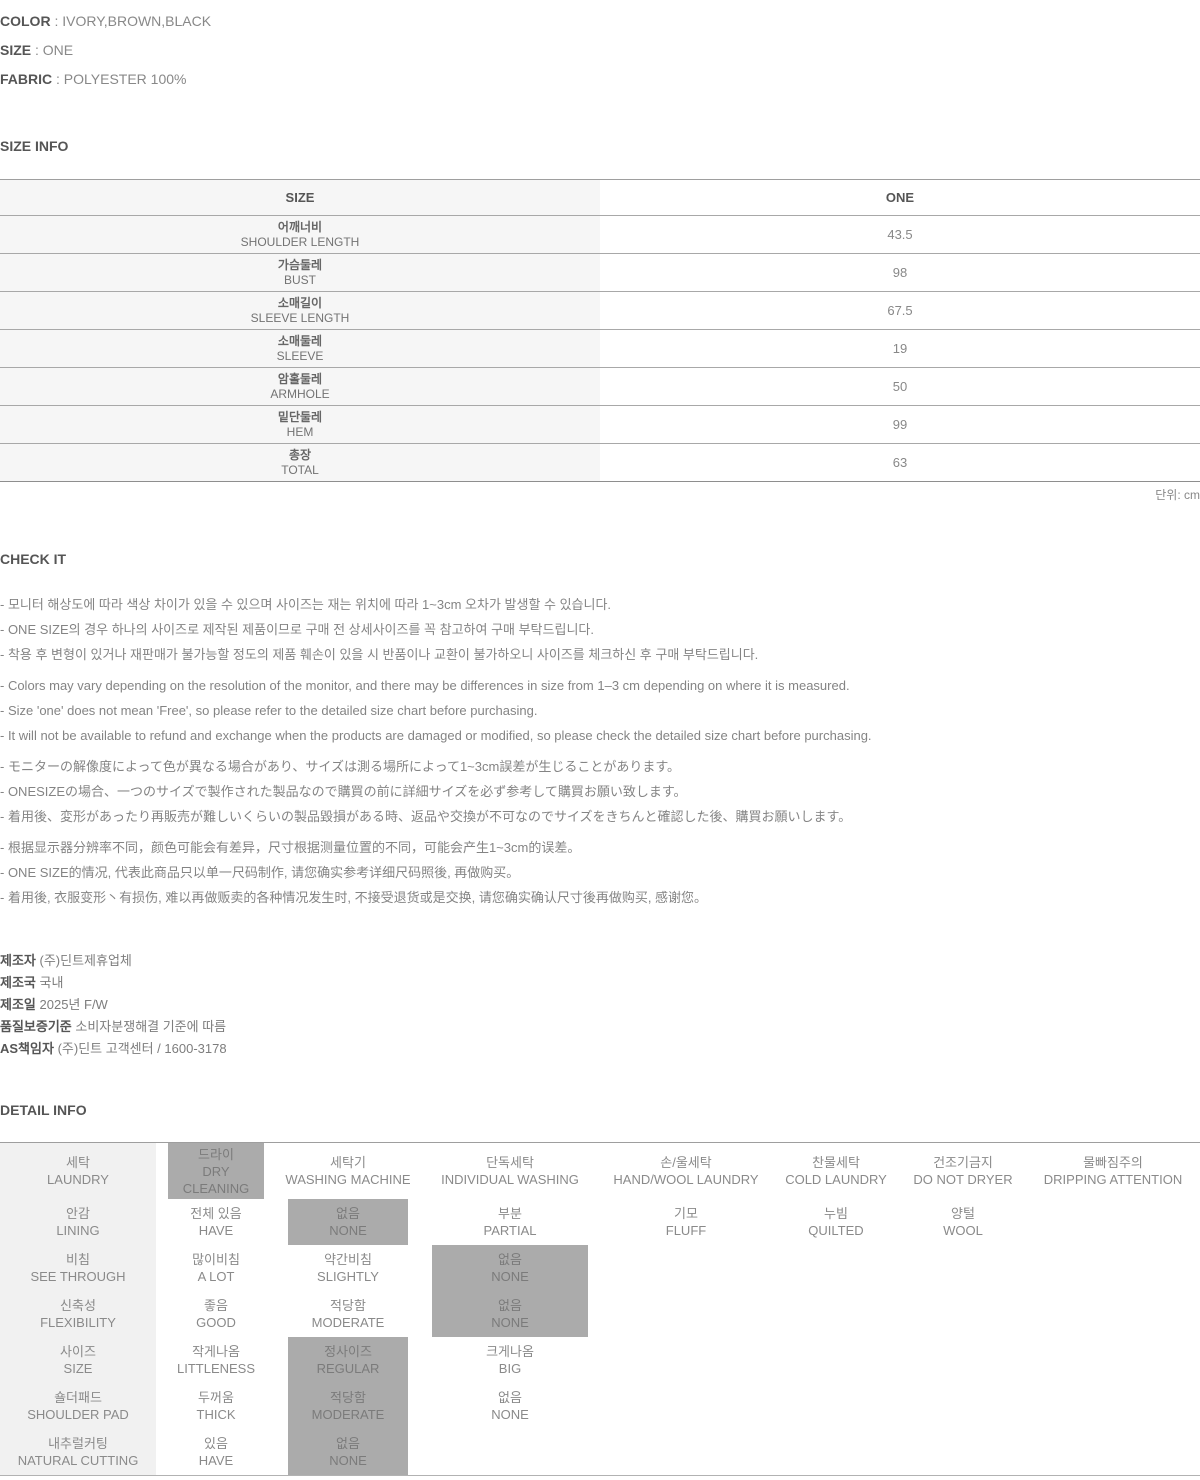  I want to click on detail-option: 크게나옴 BIG, so click(510, 1360).